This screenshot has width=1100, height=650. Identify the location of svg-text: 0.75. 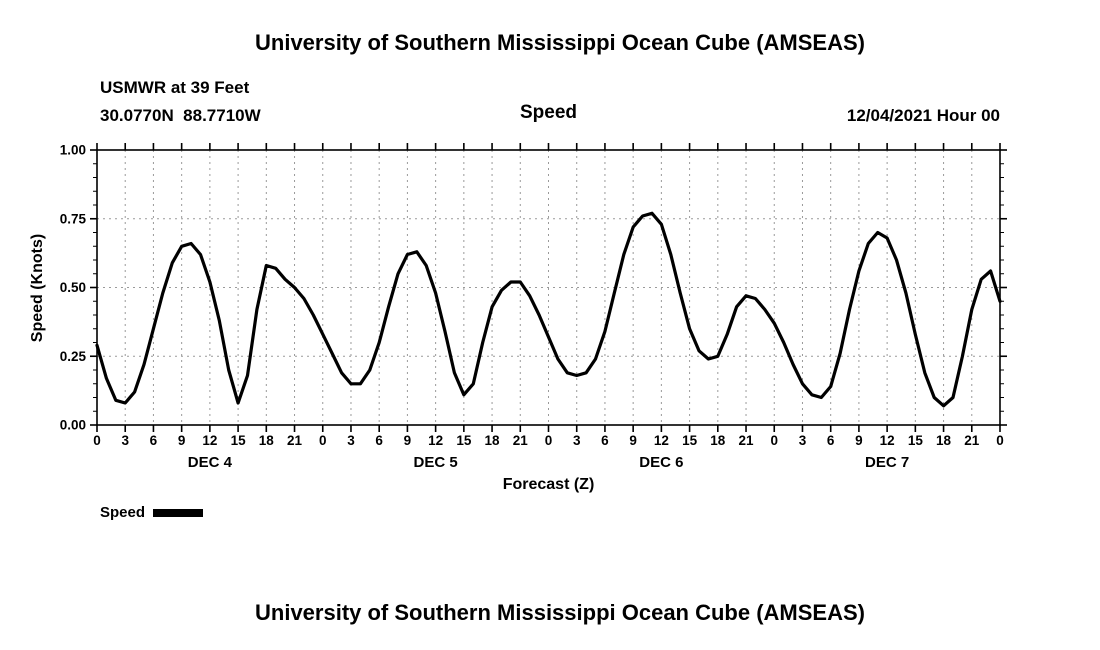
(73, 218).